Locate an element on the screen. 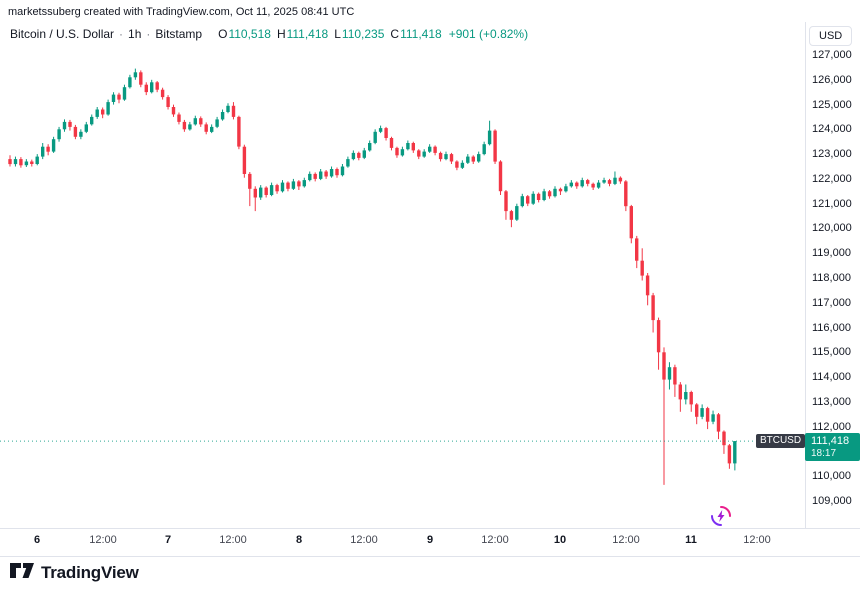 This screenshot has height=594, width=860. footer-logo: TradingView is located at coordinates (74, 573).